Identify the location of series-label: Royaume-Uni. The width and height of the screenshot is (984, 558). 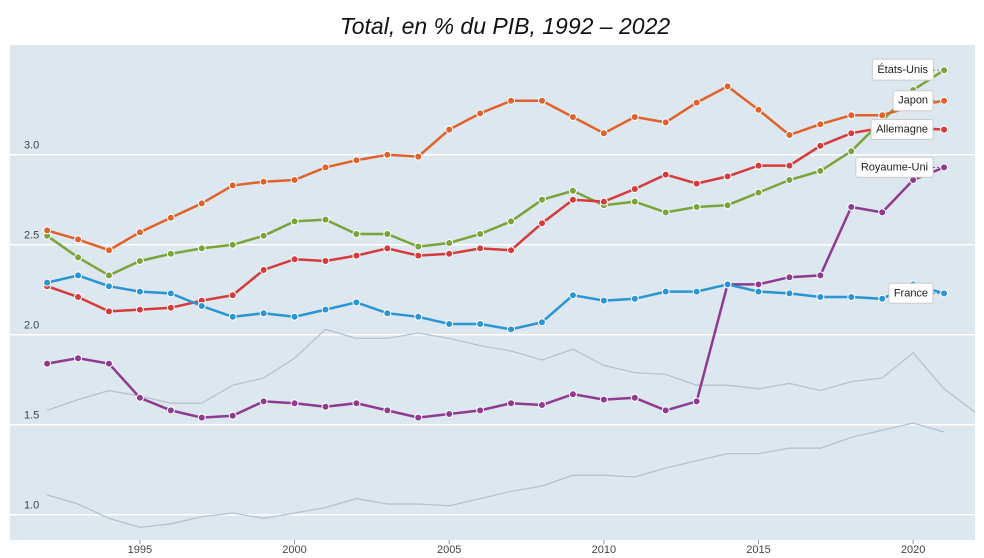
(894, 167).